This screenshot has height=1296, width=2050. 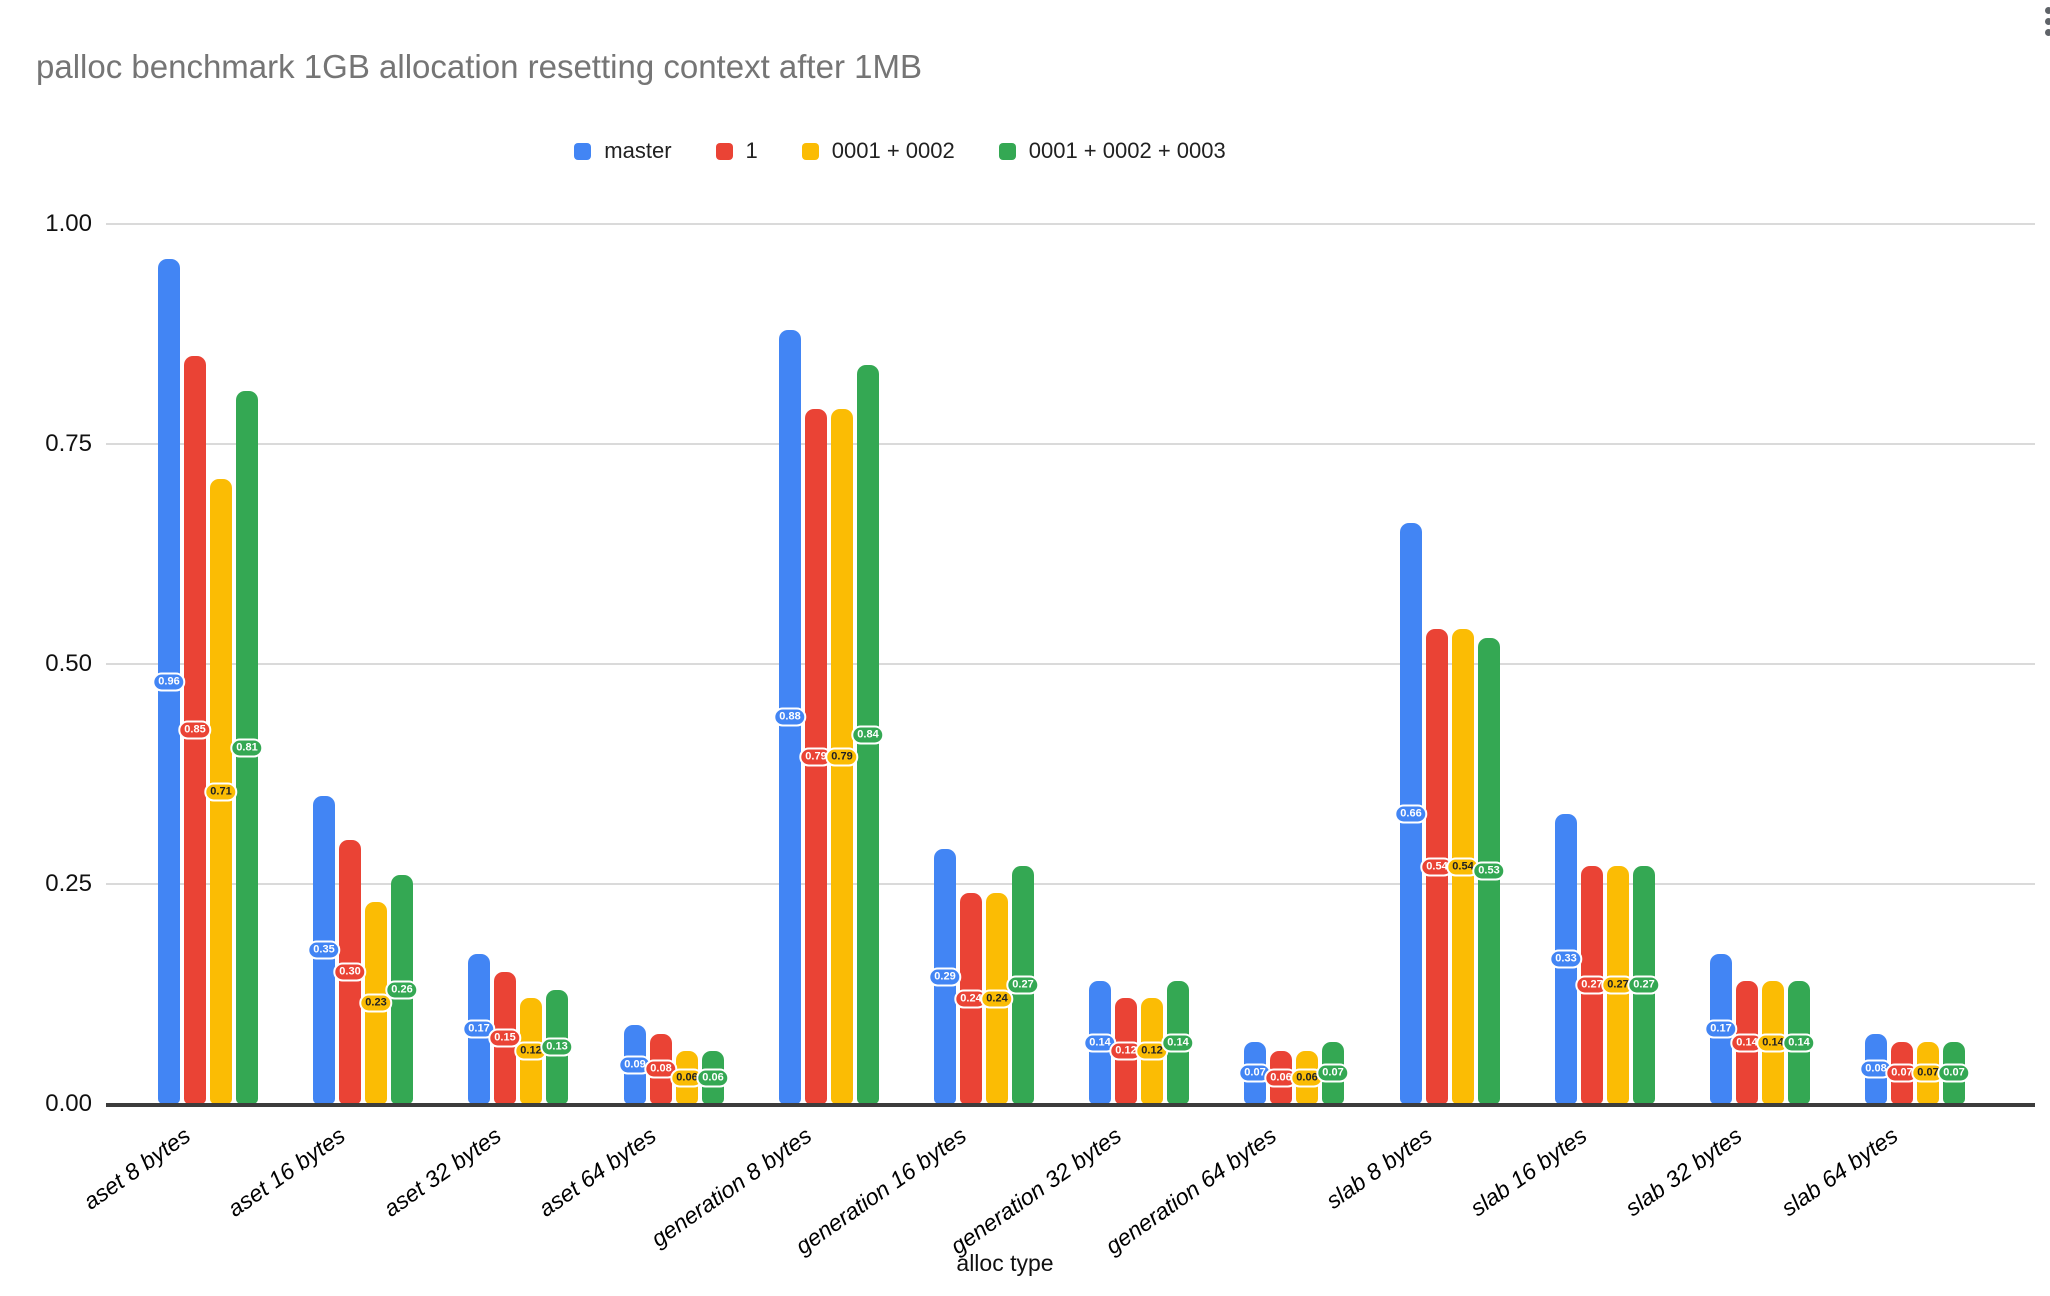 What do you see at coordinates (597, 1172) in the screenshot?
I see `x-axis-tick-label: aset 64 bytes` at bounding box center [597, 1172].